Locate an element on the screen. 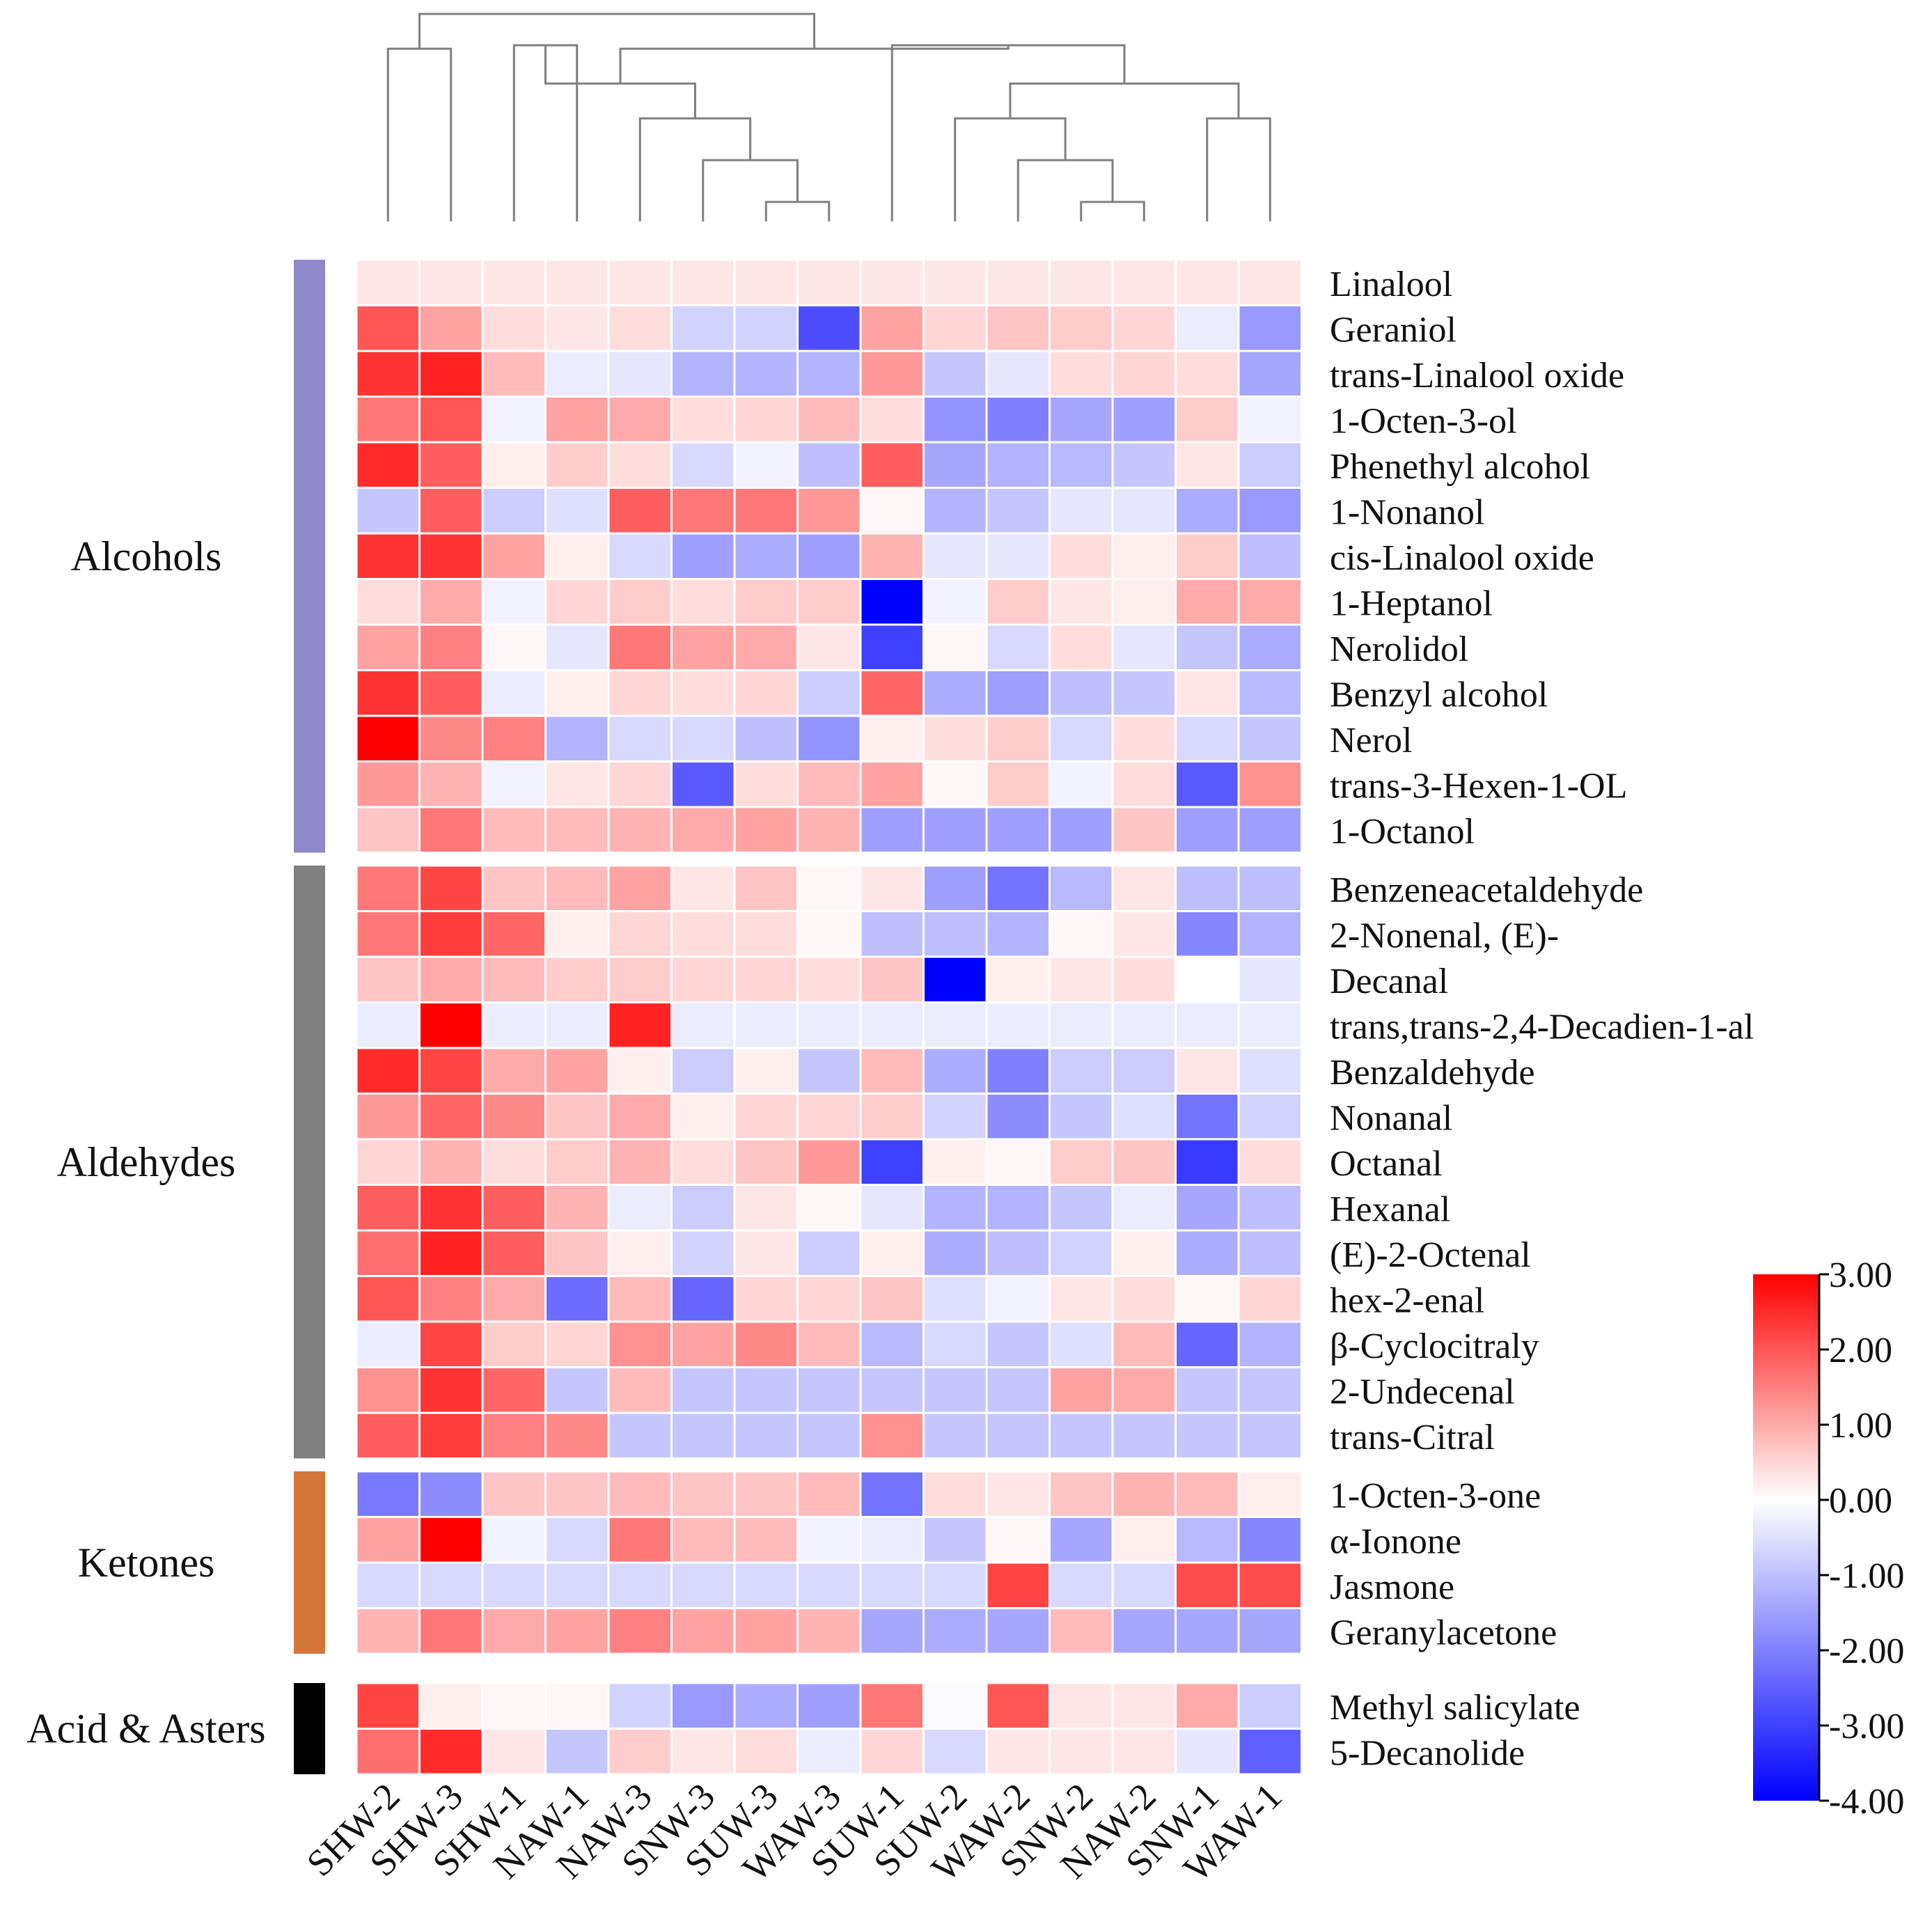  row-label: trans-Linalool oxide is located at coordinates (1477, 376).